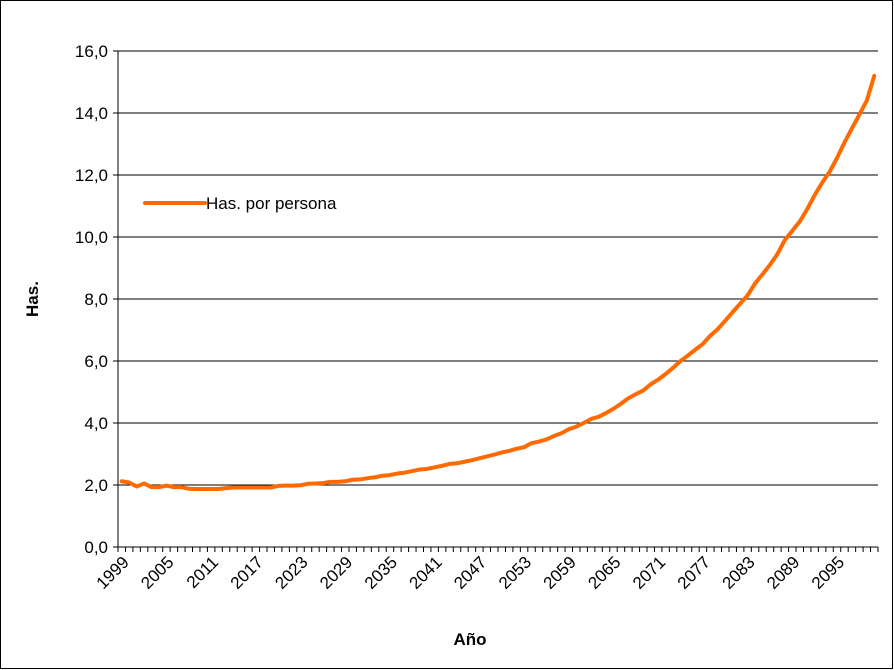  Describe the element at coordinates (469, 639) in the screenshot. I see `x-axis-title: Año` at that location.